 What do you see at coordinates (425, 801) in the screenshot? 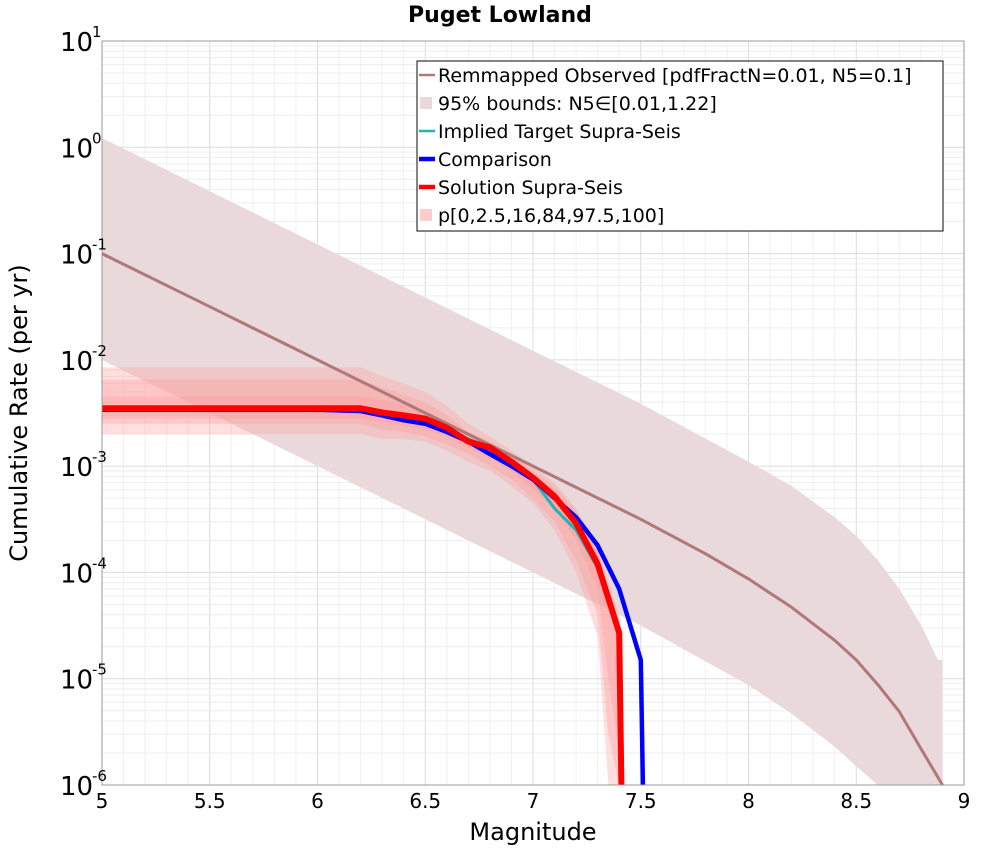
I see `x-tick-label: 6.5` at bounding box center [425, 801].